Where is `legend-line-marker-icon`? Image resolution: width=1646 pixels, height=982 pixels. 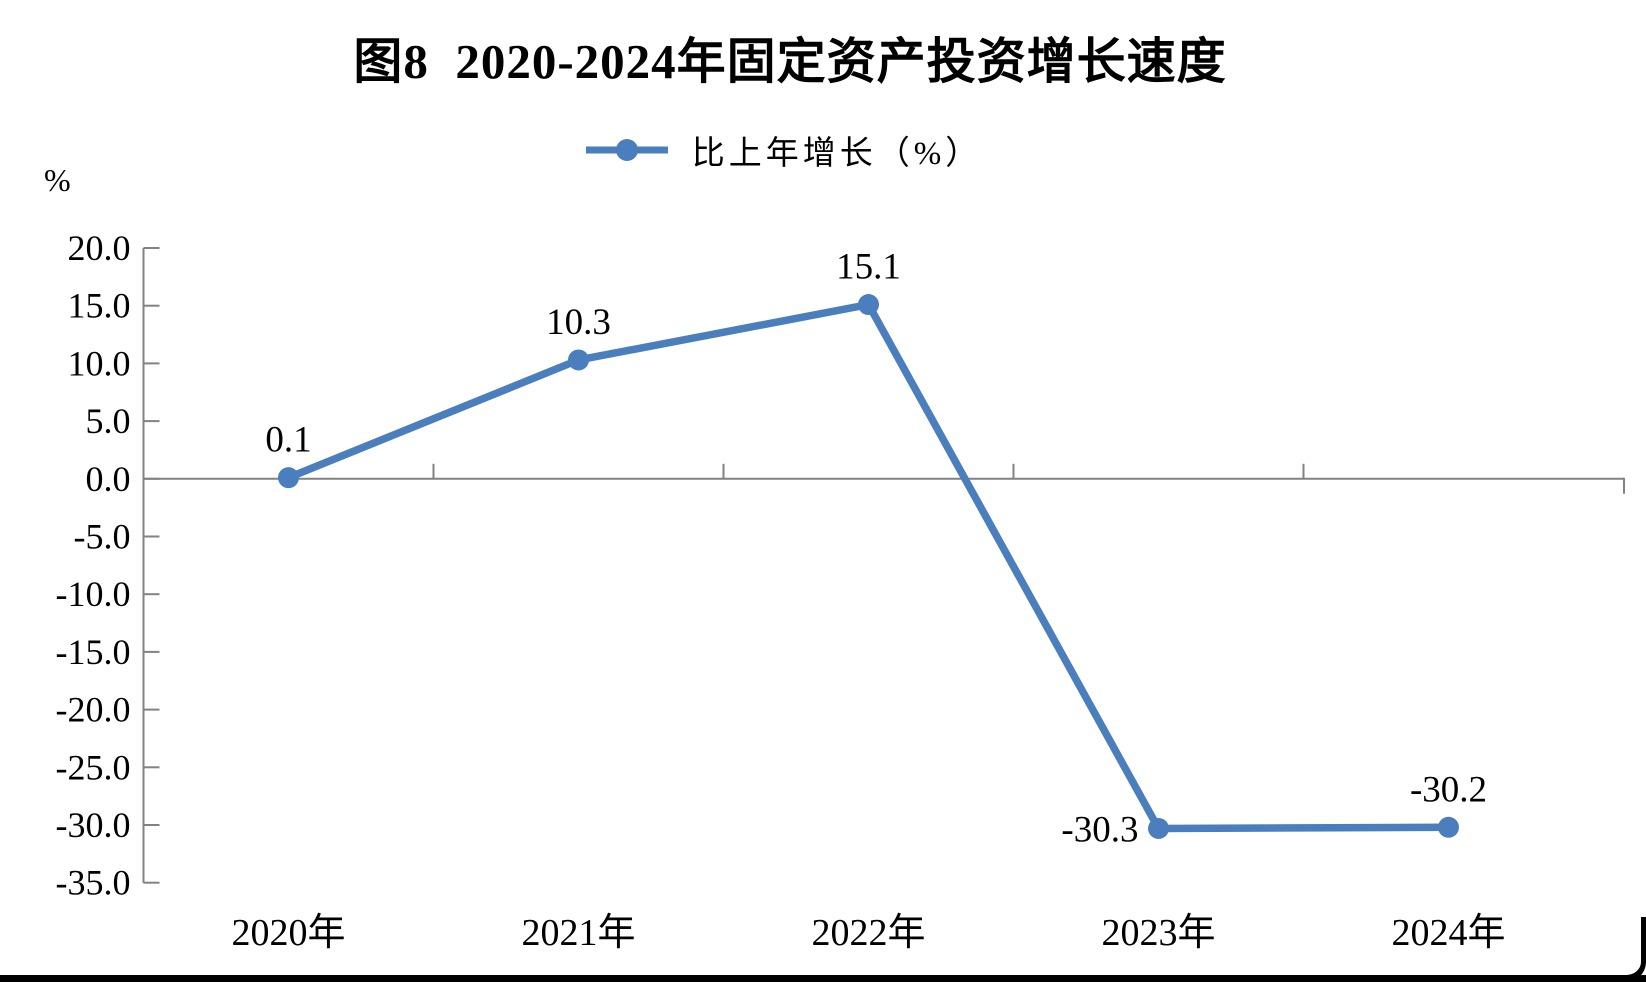
legend-line-marker-icon is located at coordinates (626, 150).